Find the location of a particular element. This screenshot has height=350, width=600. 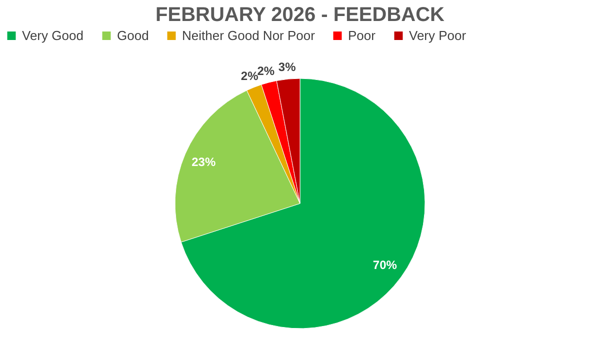

legend-label: Good is located at coordinates (133, 35).